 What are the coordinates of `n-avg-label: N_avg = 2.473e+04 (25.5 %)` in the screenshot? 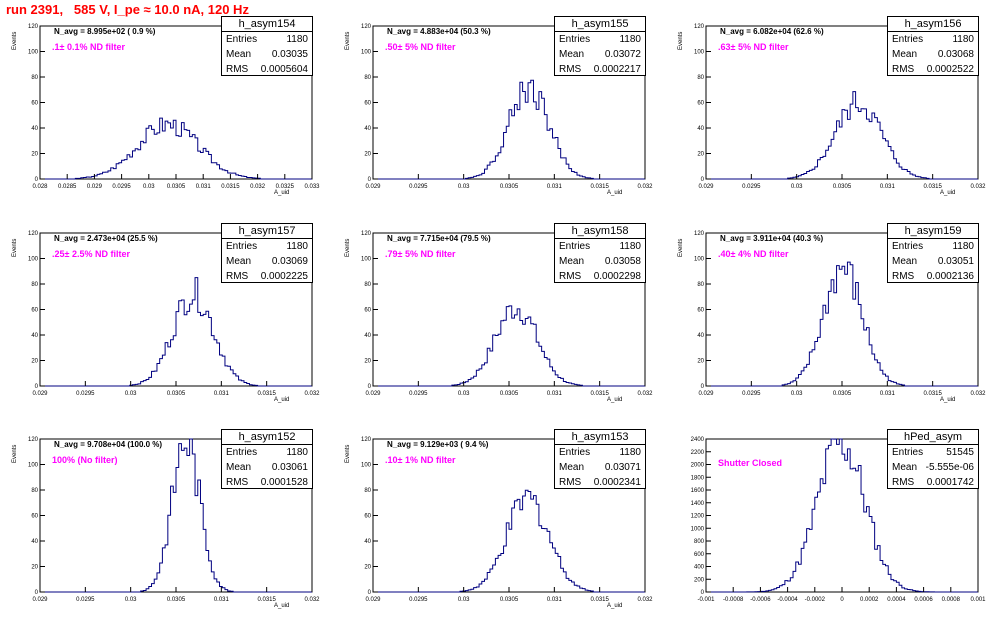 It's located at (106, 238).